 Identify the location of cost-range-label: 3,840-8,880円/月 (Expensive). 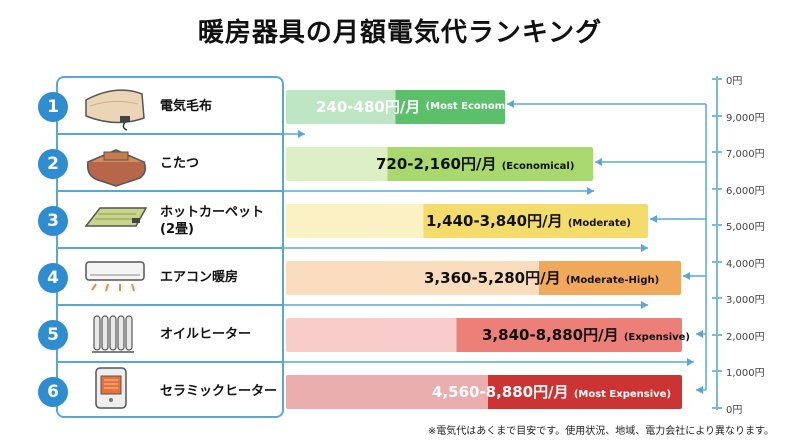
(586, 335).